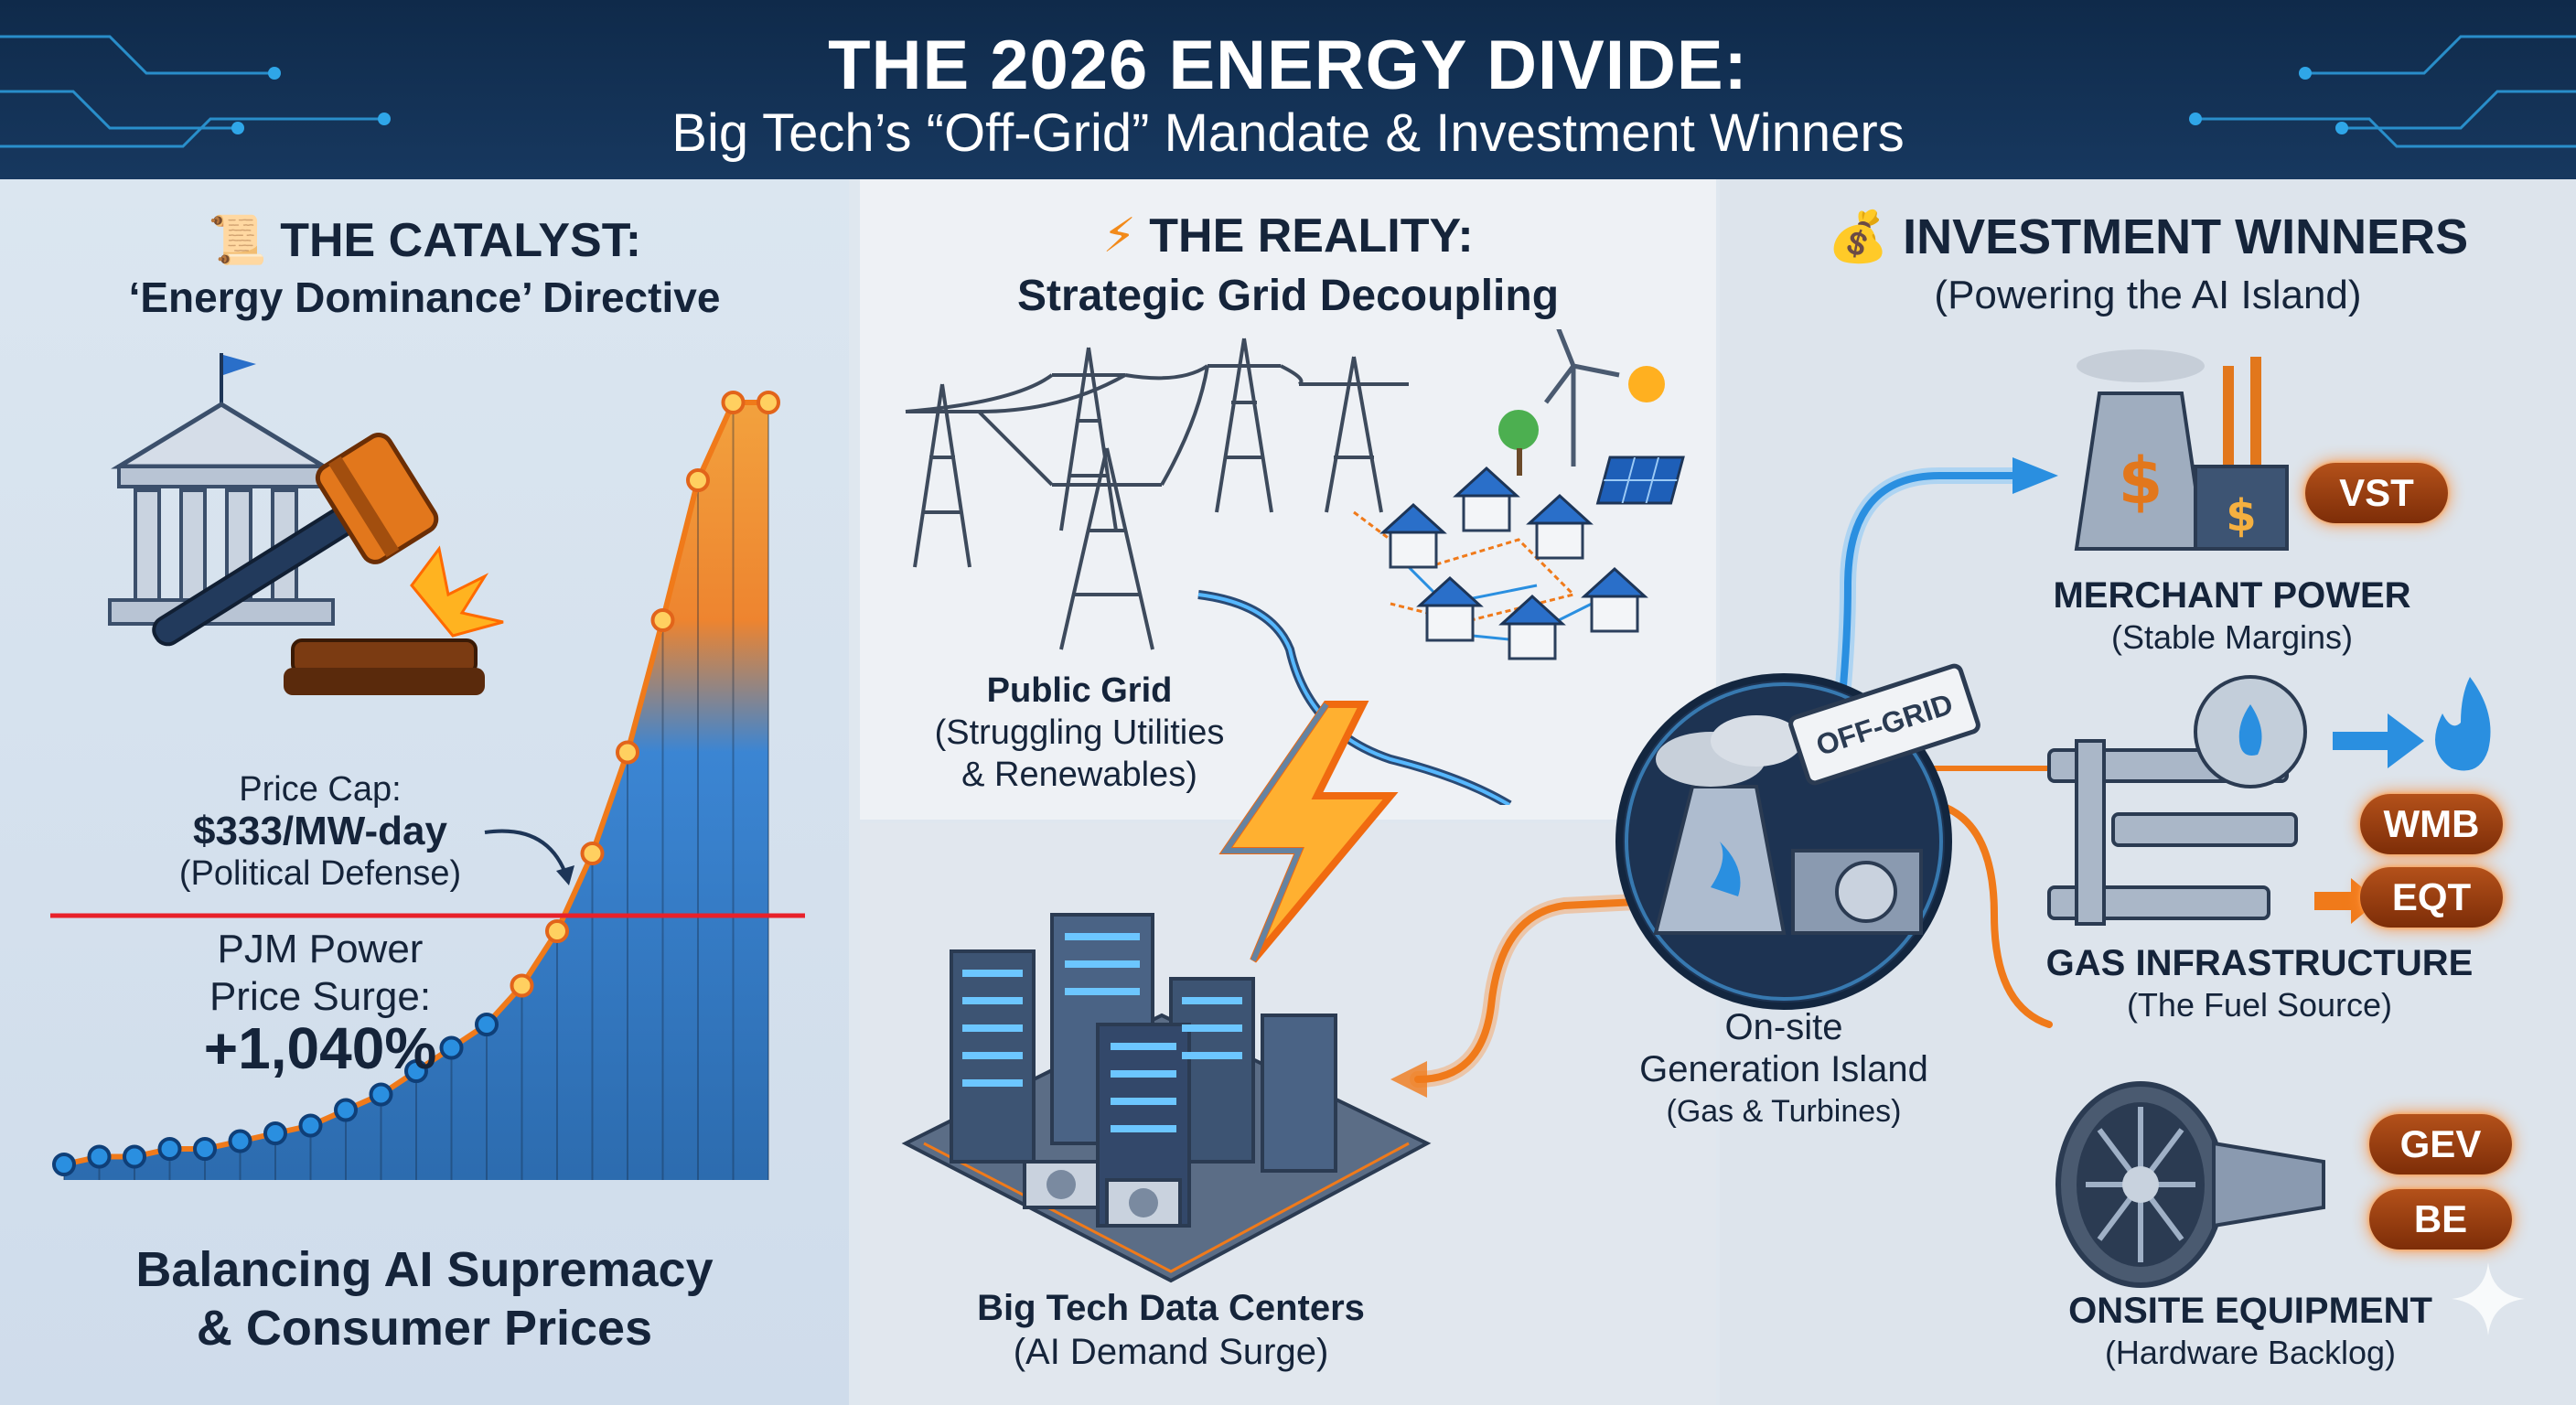 Image resolution: width=2576 pixels, height=1405 pixels. Describe the element at coordinates (1519, 430) in the screenshot. I see `tree-icon` at that location.